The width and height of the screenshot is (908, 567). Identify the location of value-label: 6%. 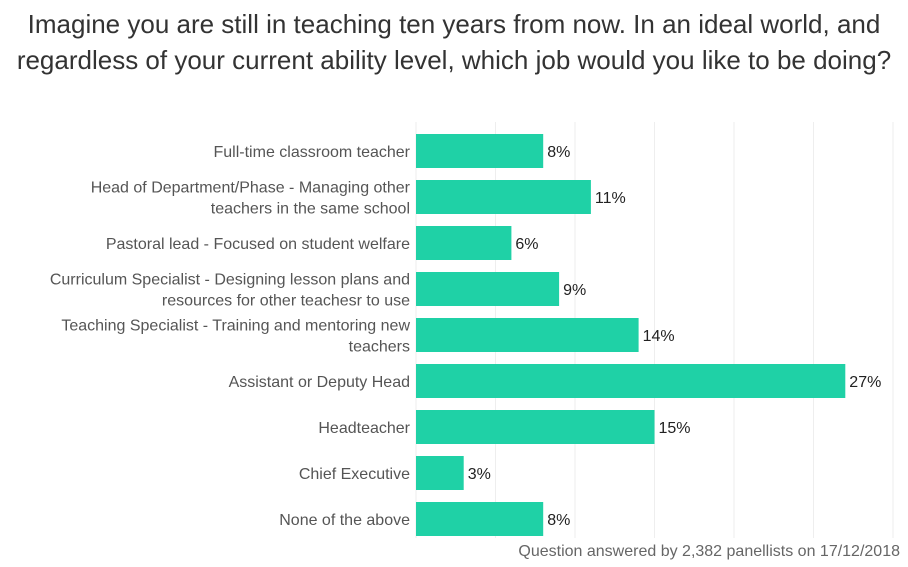
(526, 244).